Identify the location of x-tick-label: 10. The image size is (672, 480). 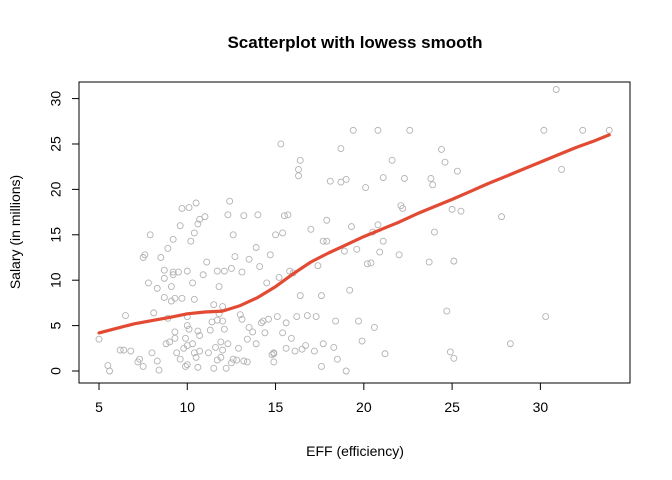
(187, 407).